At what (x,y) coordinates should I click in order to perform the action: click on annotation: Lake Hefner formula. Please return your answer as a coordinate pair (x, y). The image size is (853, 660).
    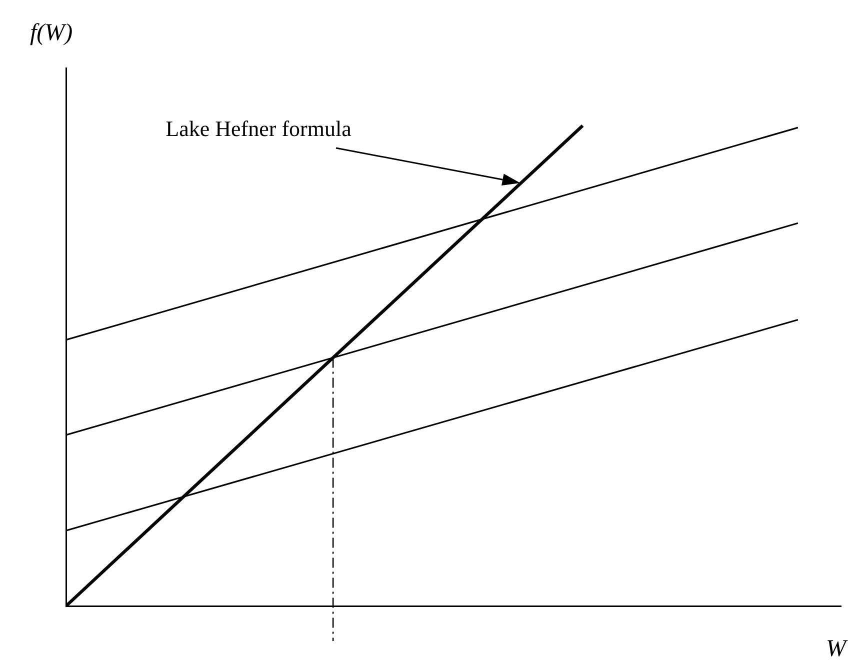
    Looking at the image, I should click on (259, 129).